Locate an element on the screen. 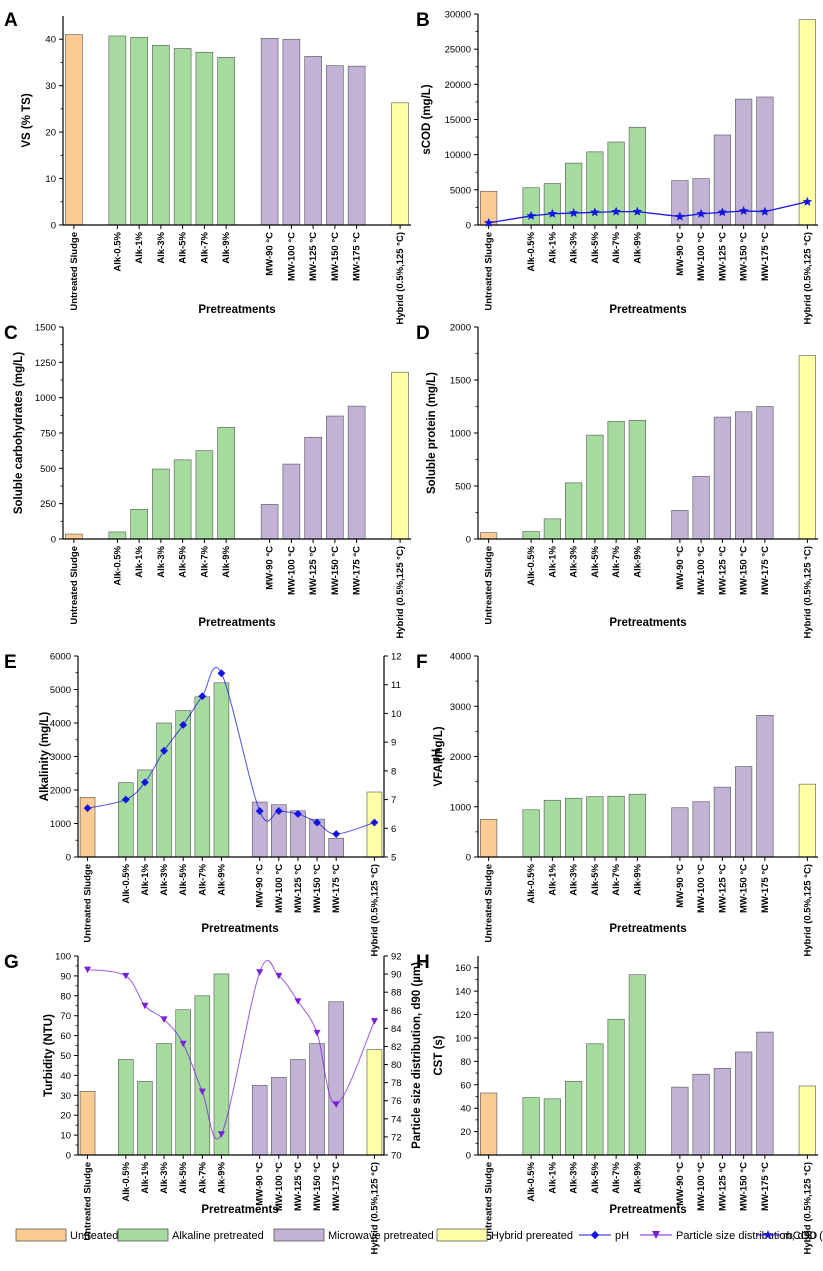  ytick-label-B-5: 25000 is located at coordinates (458, 50).